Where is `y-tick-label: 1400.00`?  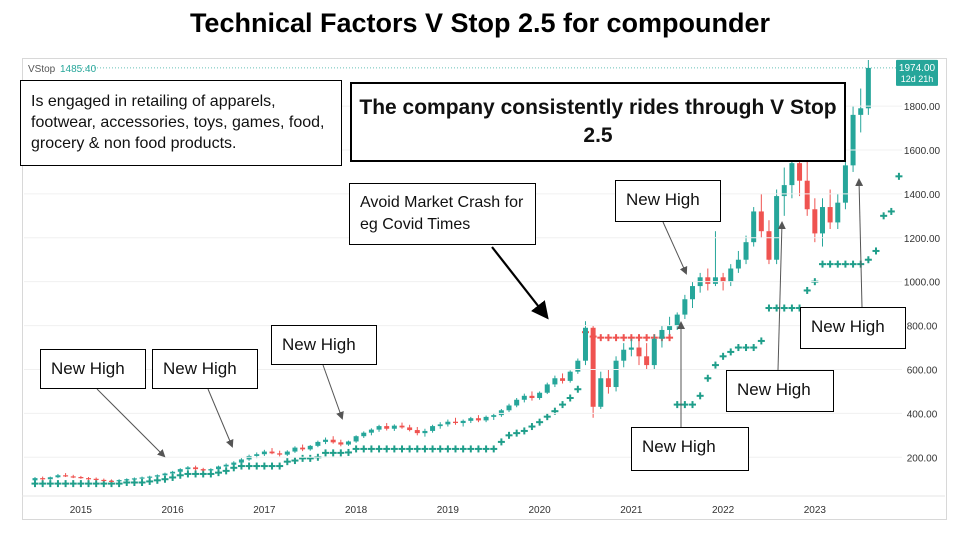 y-tick-label: 1400.00 is located at coordinates (922, 195).